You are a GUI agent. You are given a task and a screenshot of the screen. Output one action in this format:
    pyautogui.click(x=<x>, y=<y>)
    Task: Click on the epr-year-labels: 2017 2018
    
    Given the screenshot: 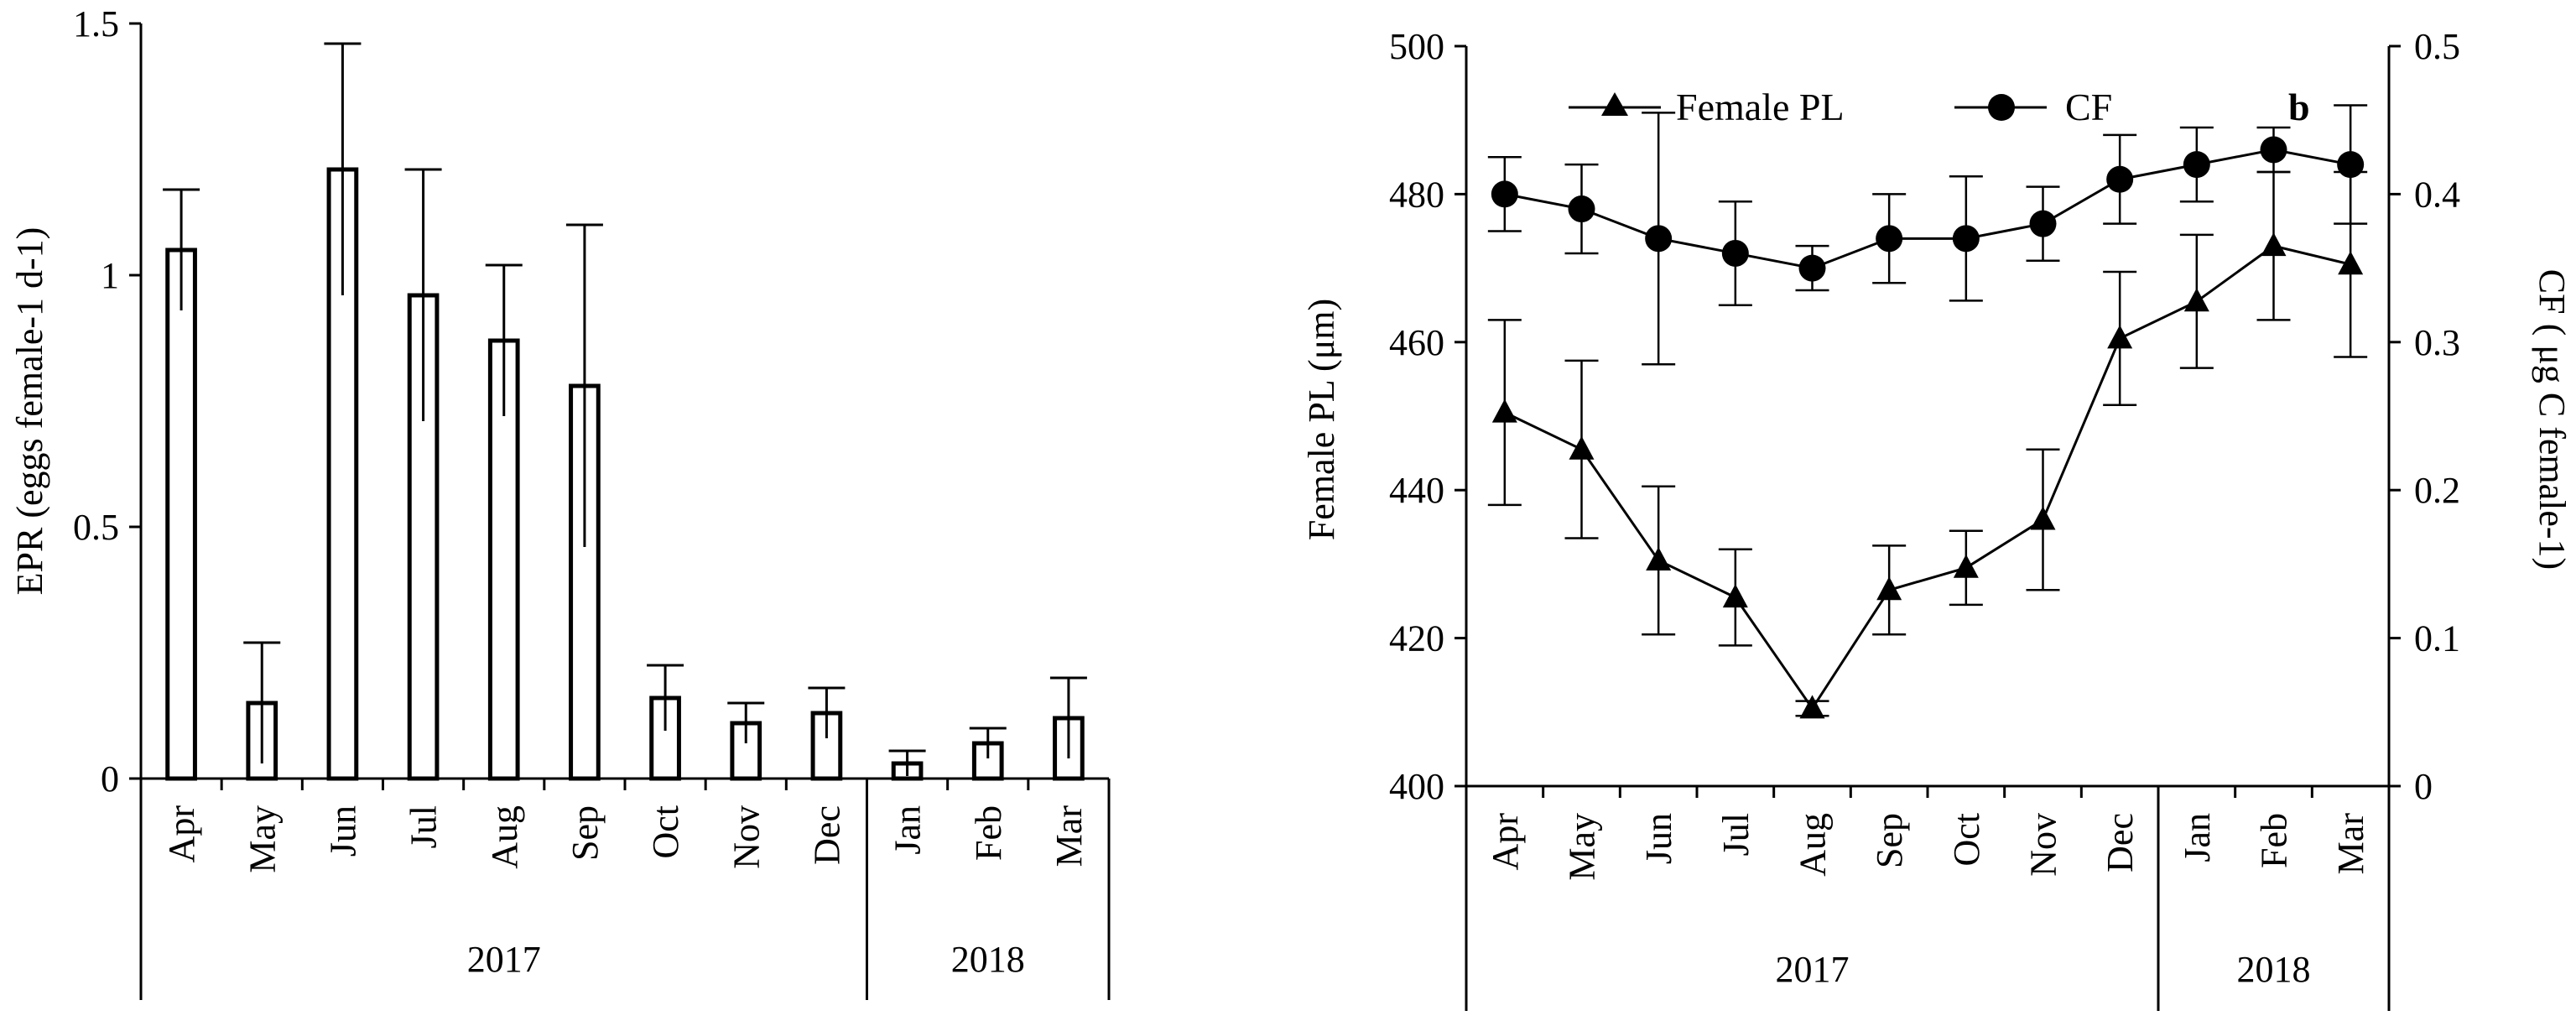 What is the action you would take?
    pyautogui.click(x=746, y=959)
    